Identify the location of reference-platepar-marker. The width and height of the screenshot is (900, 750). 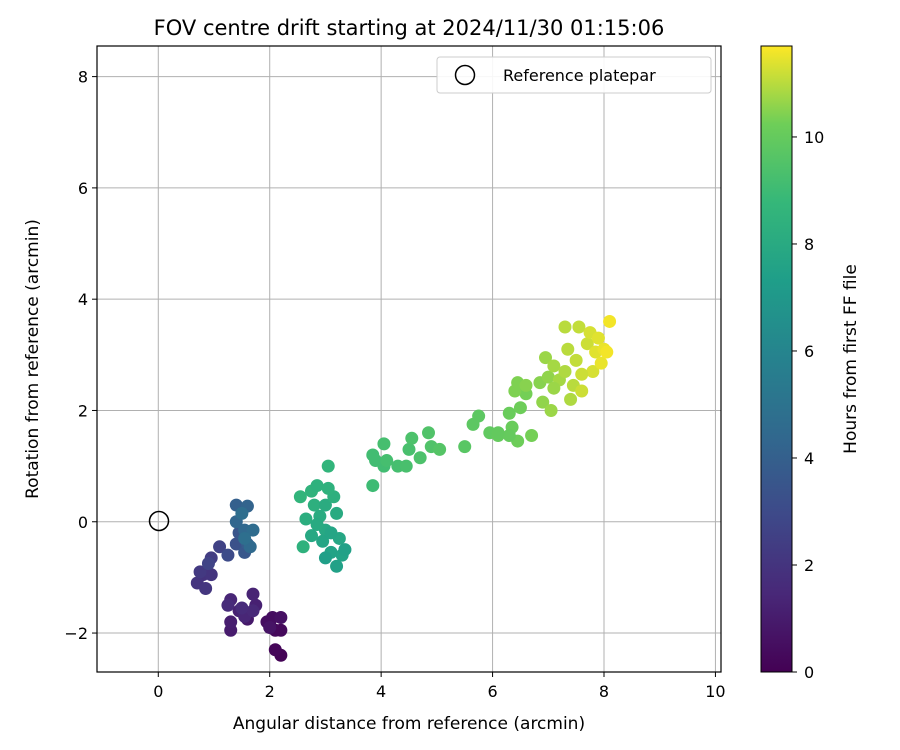
(159, 521).